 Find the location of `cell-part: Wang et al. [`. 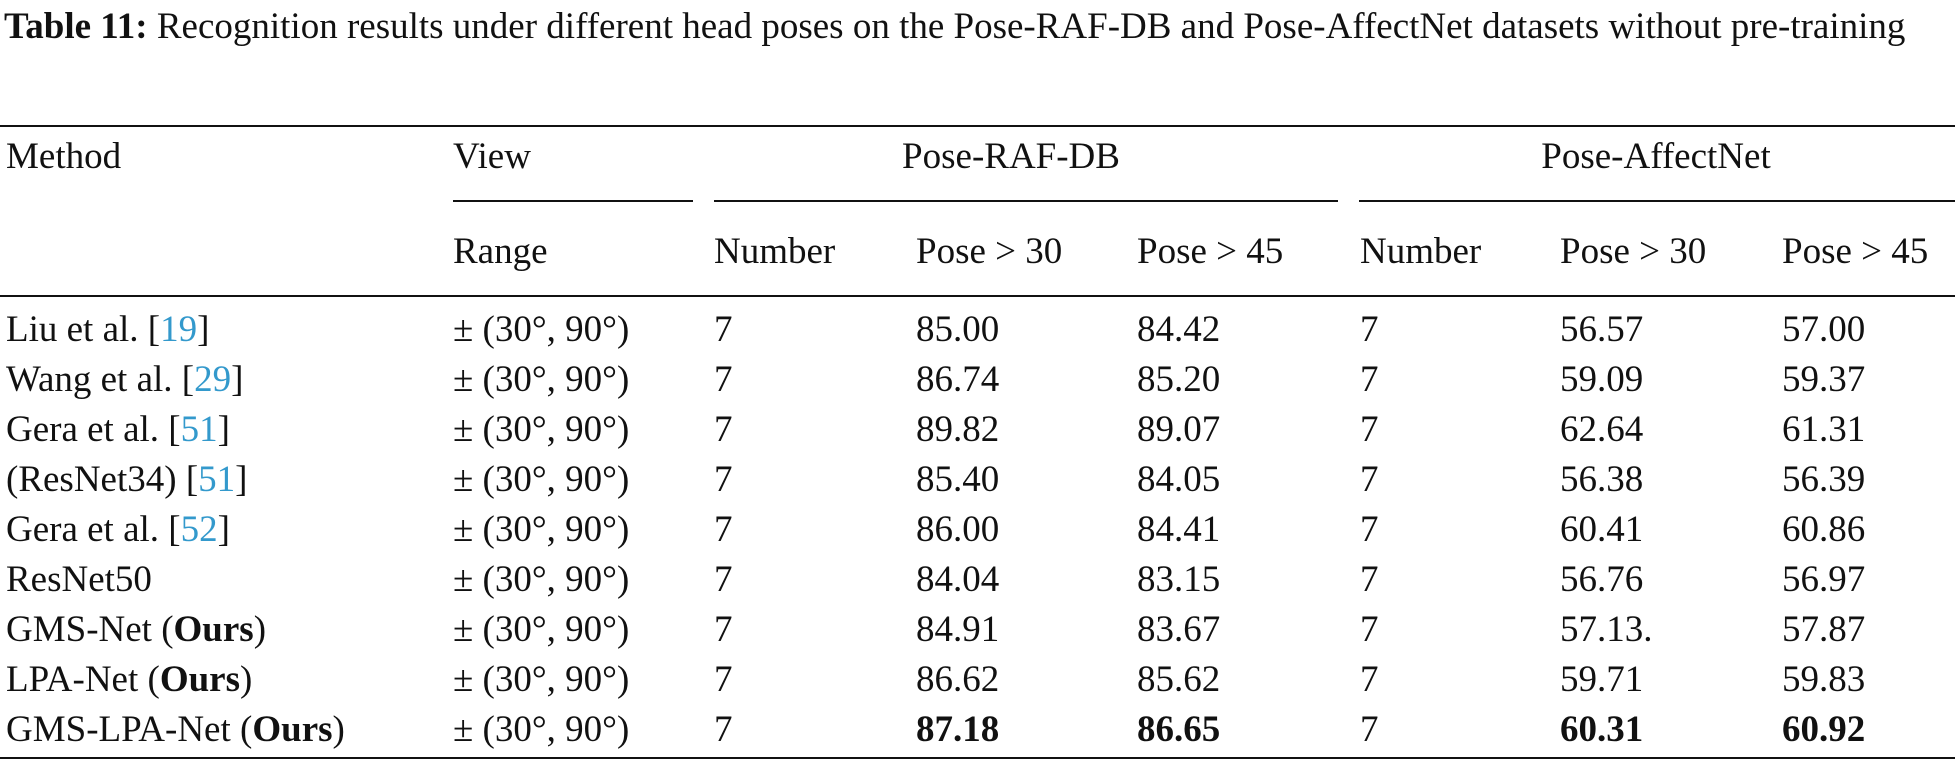

cell-part: Wang et al. [ is located at coordinates (100, 379).